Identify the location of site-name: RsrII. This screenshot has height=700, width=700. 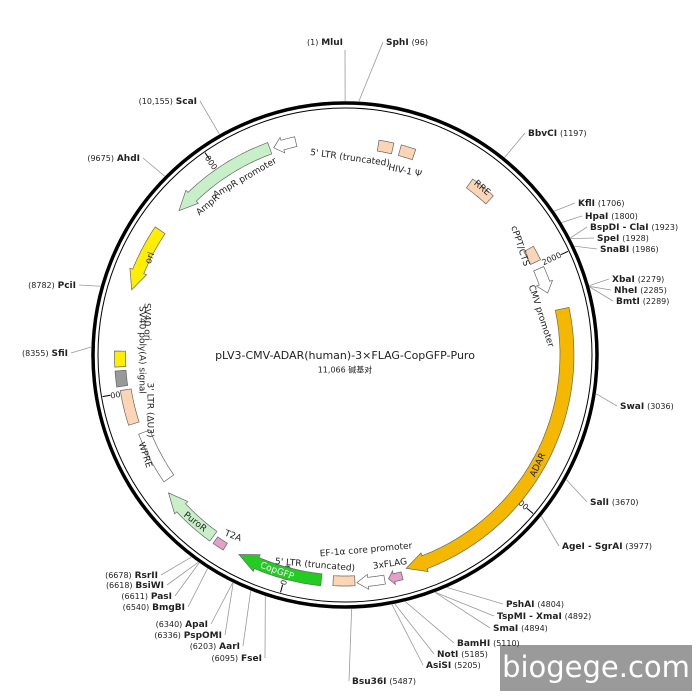
(146, 576).